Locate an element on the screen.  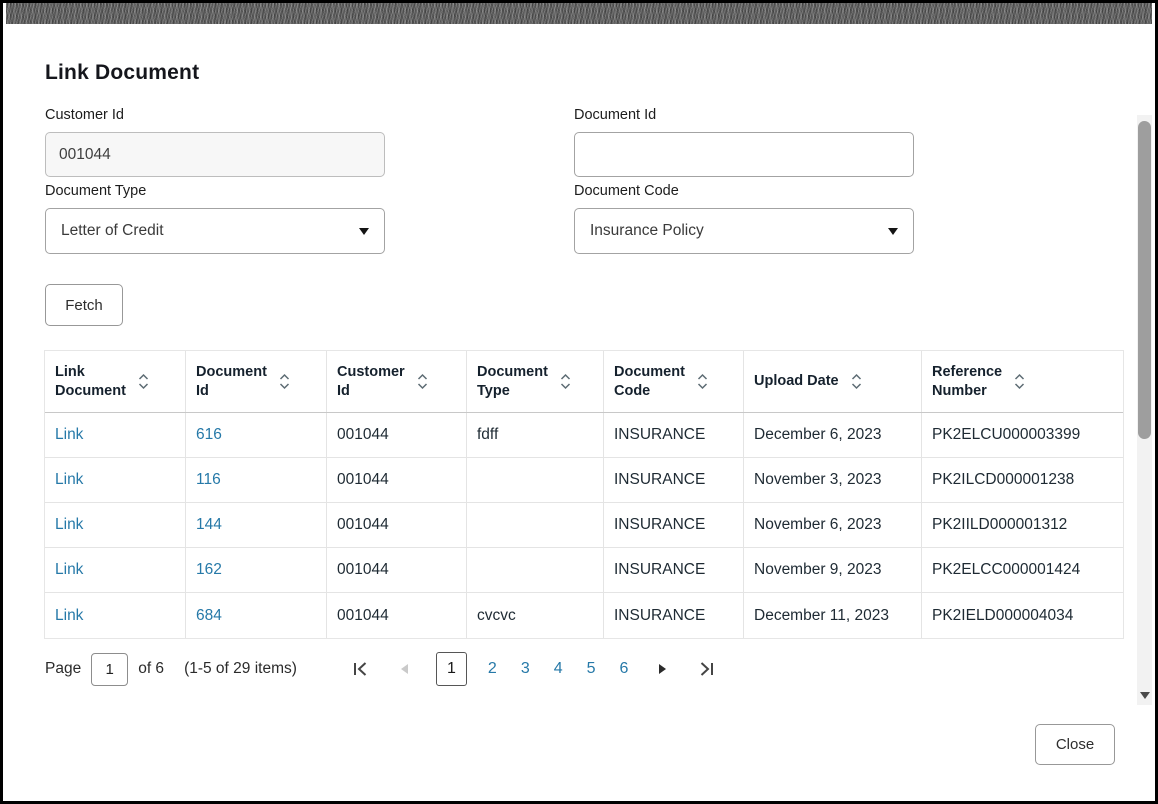
document-id-field: Document Id is located at coordinates (744, 142).